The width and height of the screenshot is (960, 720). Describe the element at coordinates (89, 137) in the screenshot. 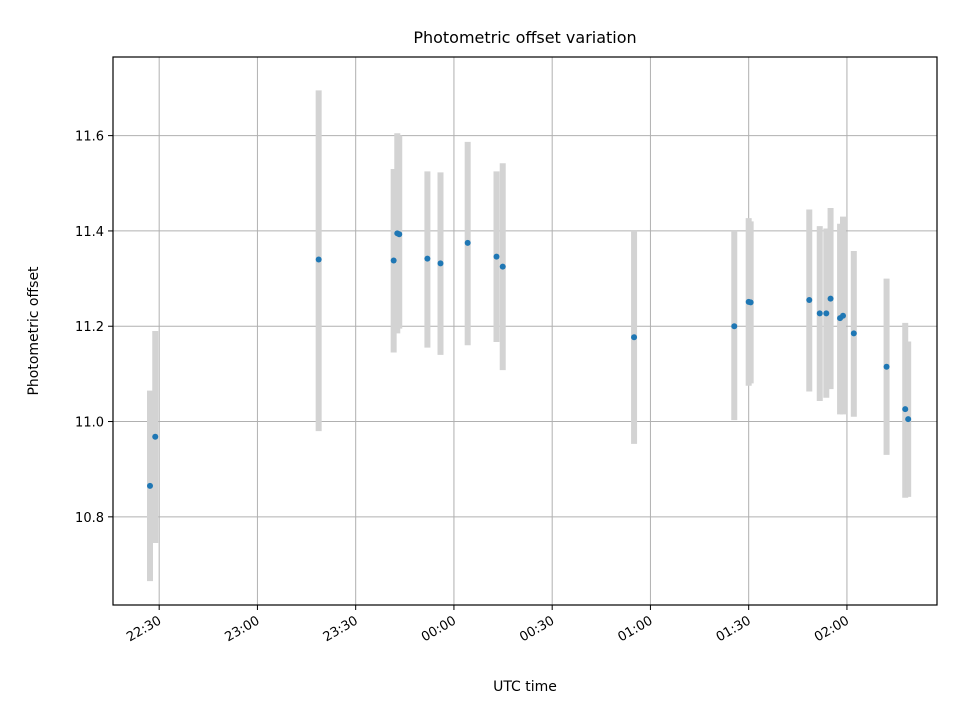

I see `y-tick-label: 11.6` at that location.